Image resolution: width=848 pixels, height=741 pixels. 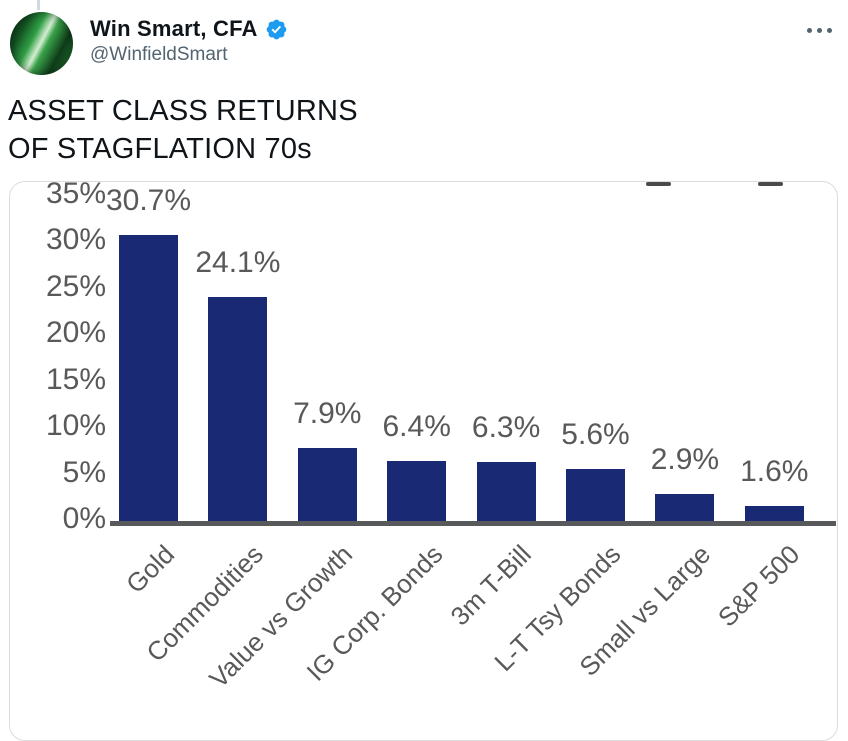 I want to click on bar-value-label: 5.6%, so click(x=595, y=434).